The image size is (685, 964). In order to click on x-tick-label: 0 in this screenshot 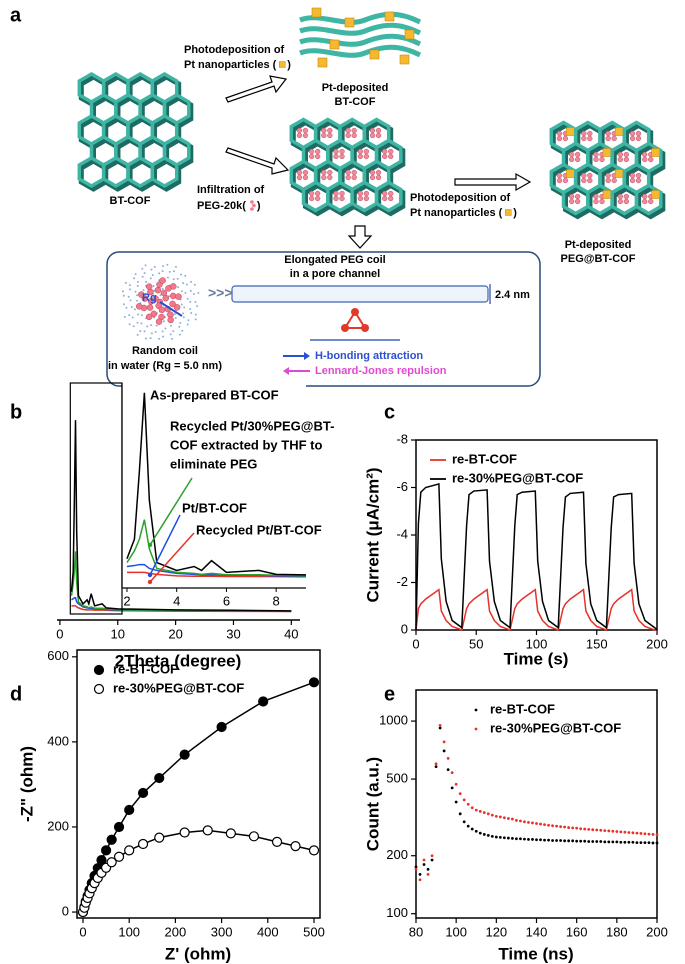, I will do `click(82, 931)`.